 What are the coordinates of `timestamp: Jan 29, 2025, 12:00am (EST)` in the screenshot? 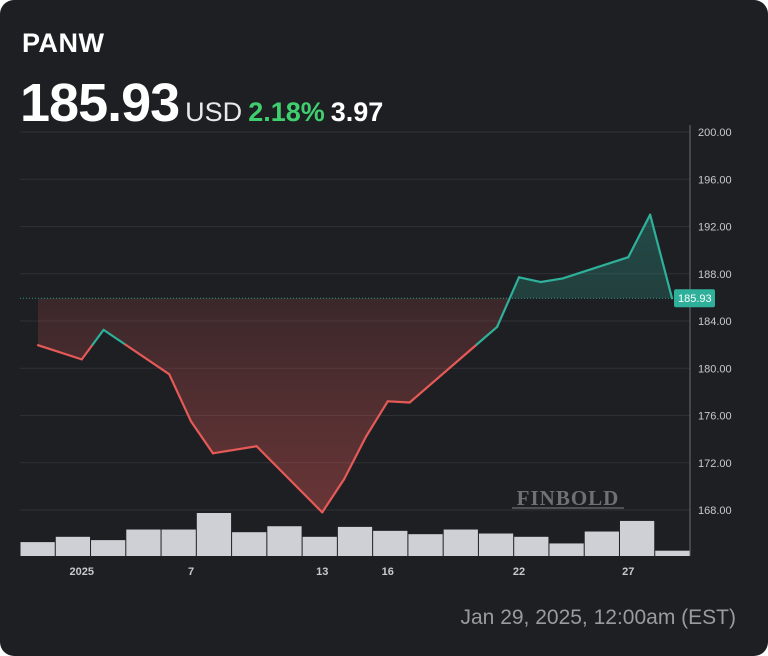 It's located at (598, 617).